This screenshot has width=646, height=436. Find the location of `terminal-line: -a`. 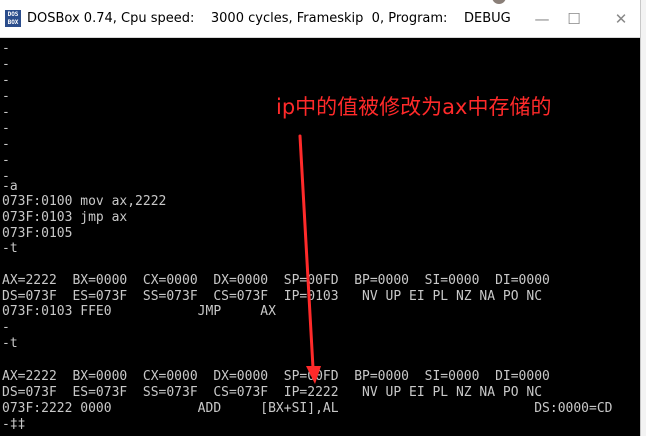

terminal-line: -a is located at coordinates (10, 186).